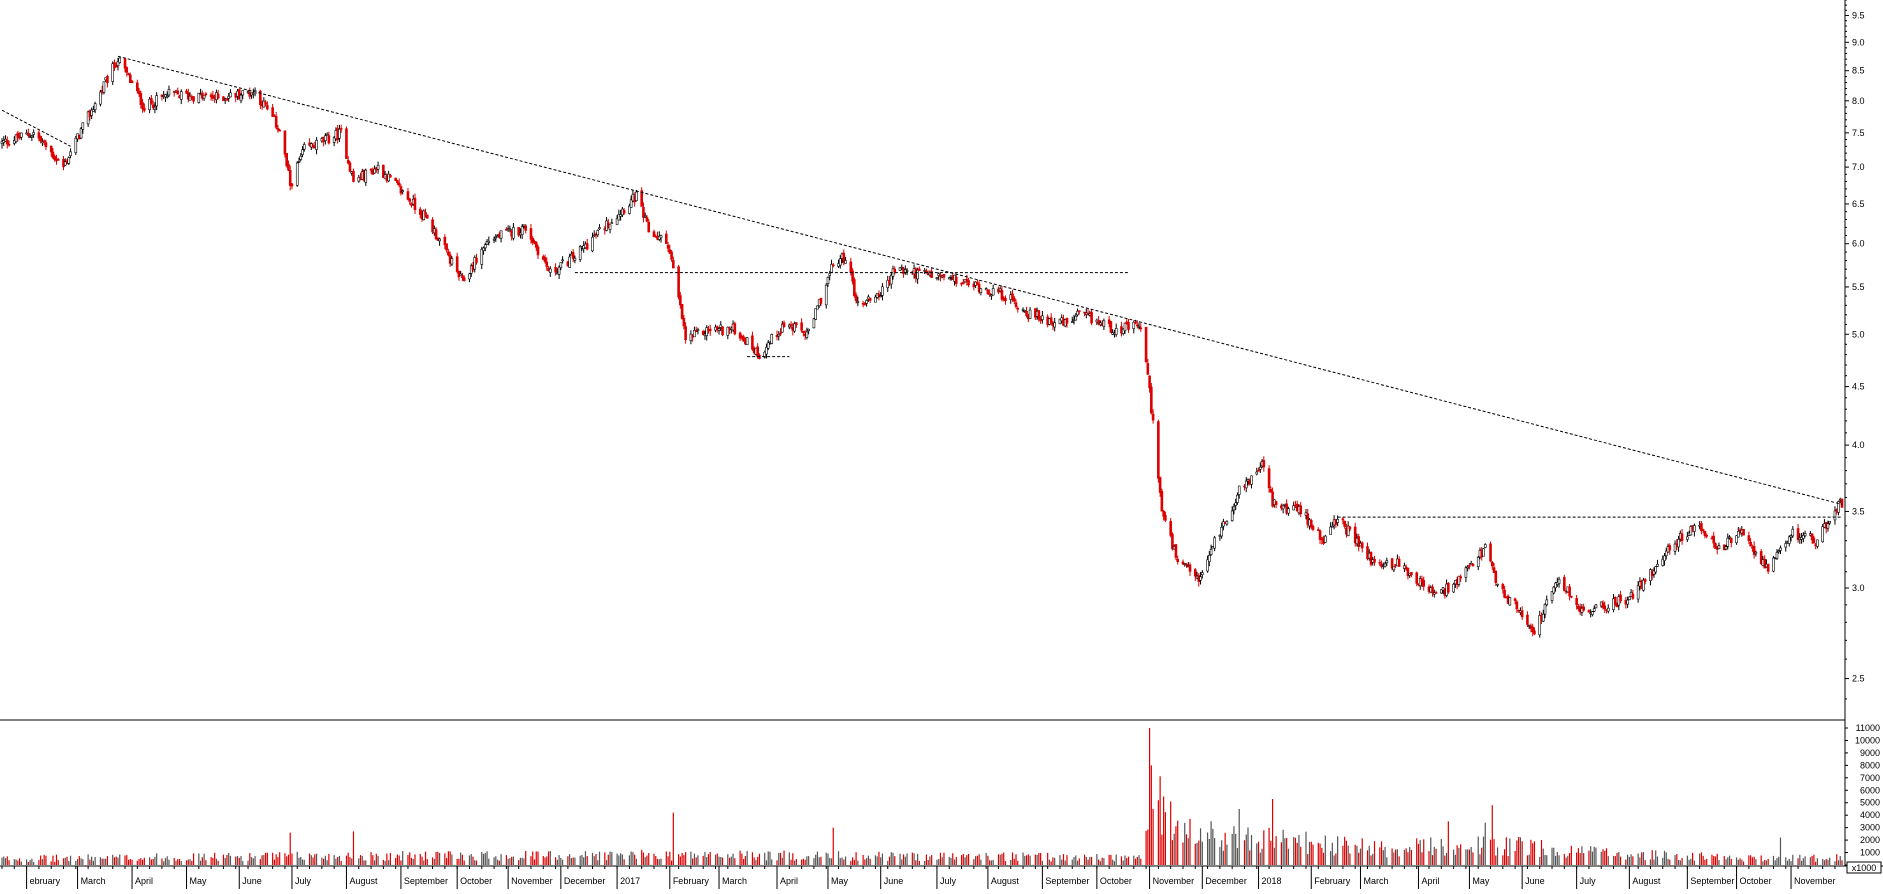 Image resolution: width=1883 pixels, height=894 pixels. I want to click on y-tick-label: 3.5, so click(1858, 511).